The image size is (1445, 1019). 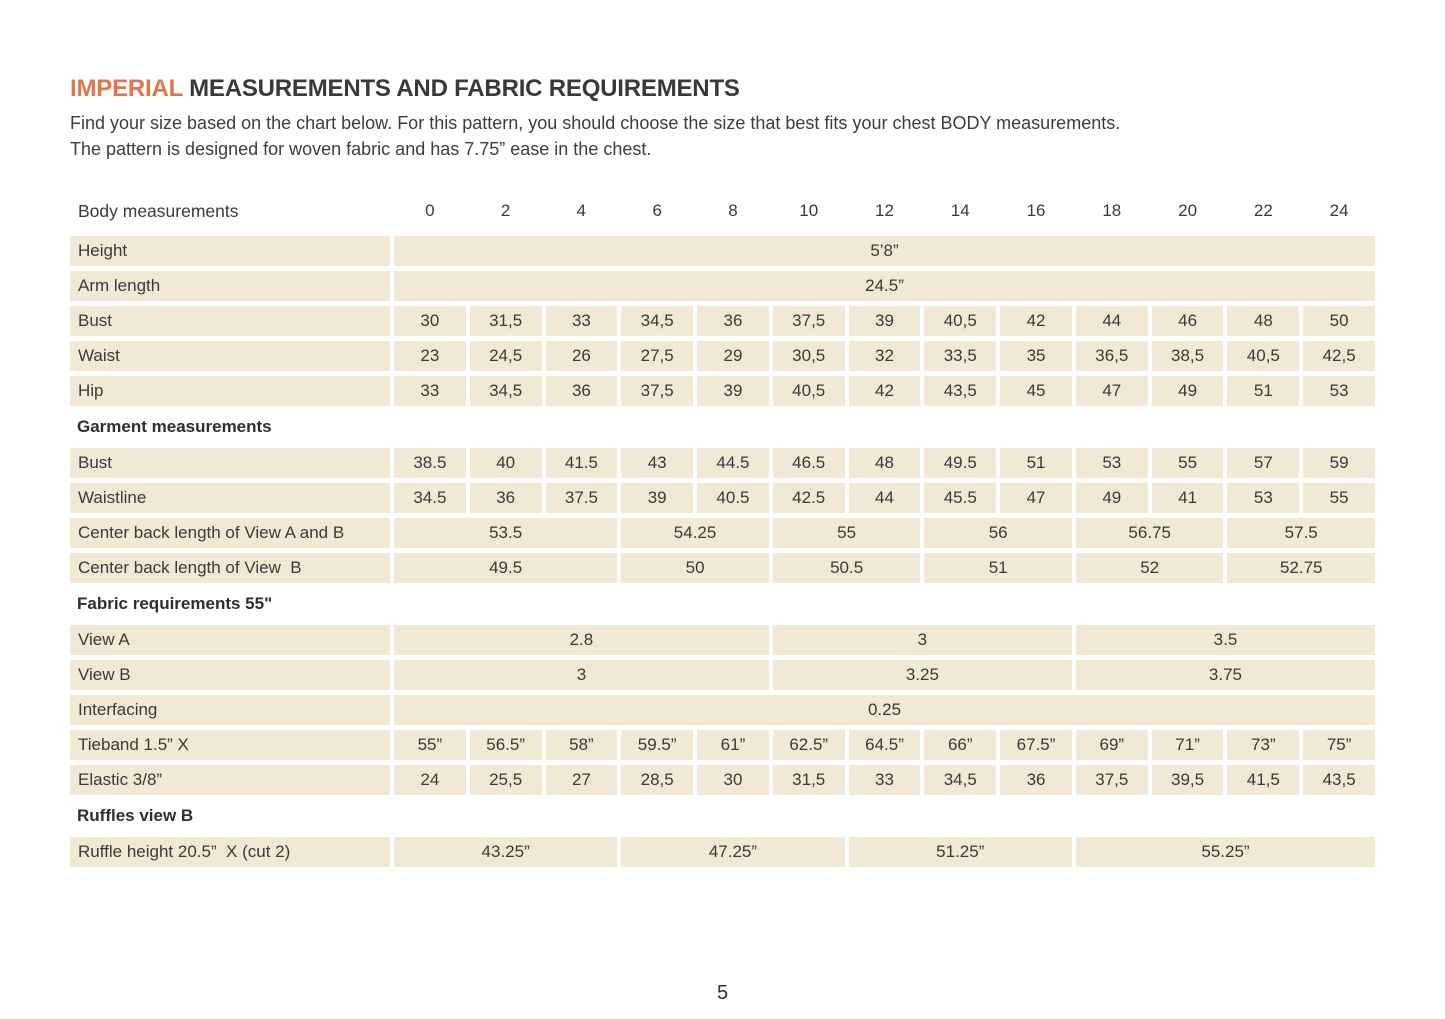 What do you see at coordinates (230, 251) in the screenshot?
I see `row-label: Height` at bounding box center [230, 251].